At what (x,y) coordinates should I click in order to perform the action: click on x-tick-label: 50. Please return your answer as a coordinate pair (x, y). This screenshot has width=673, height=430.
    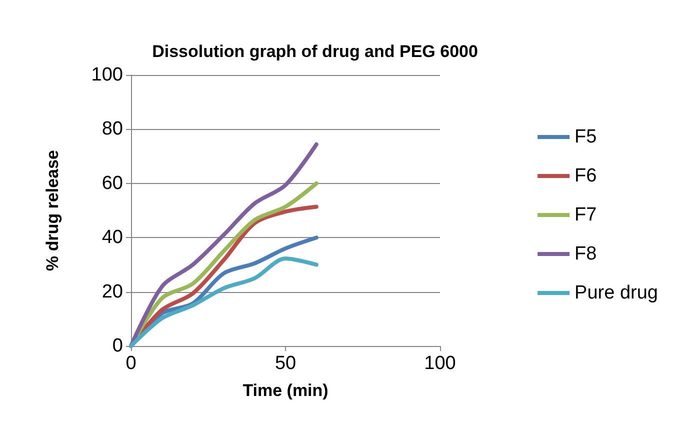
    Looking at the image, I should click on (285, 363).